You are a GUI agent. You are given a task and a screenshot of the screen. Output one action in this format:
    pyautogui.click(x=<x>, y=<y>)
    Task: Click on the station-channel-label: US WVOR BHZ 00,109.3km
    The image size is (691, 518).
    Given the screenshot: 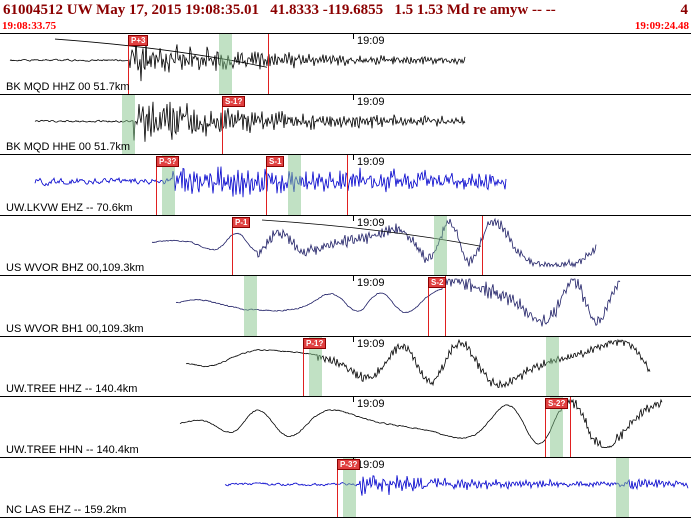 What is the action you would take?
    pyautogui.click(x=75, y=268)
    